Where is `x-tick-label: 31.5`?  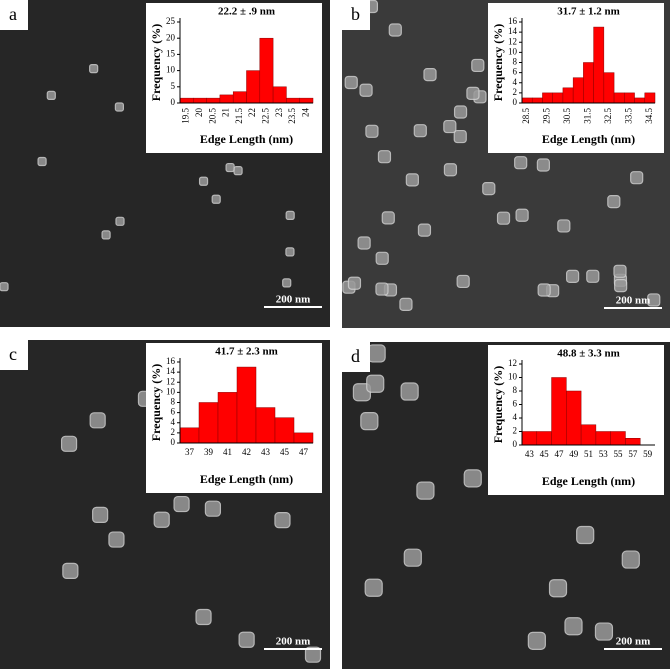 x-tick-label: 31.5 is located at coordinates (588, 116).